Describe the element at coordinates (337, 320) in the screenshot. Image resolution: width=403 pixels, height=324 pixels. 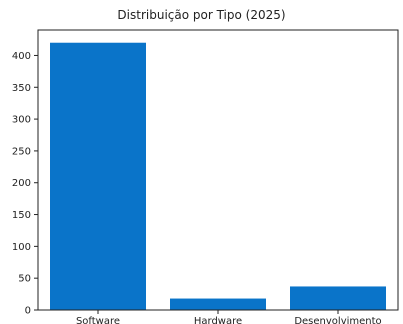
I see `x-tick-label: Desenvolvimento` at that location.